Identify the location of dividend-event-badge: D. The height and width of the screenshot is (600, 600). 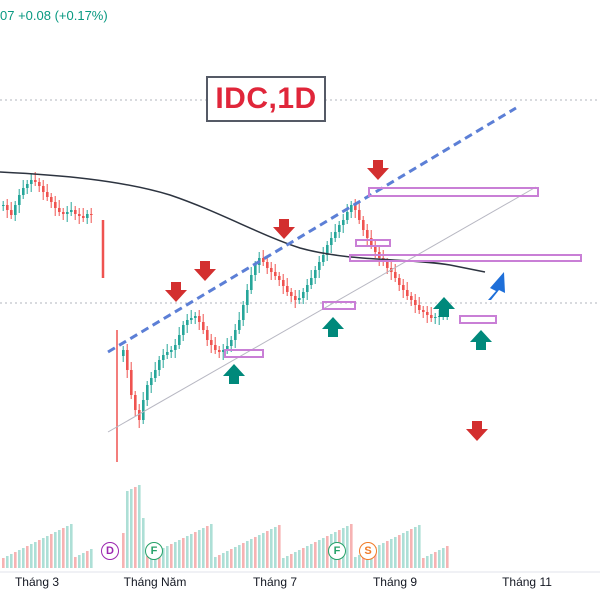
(110, 551).